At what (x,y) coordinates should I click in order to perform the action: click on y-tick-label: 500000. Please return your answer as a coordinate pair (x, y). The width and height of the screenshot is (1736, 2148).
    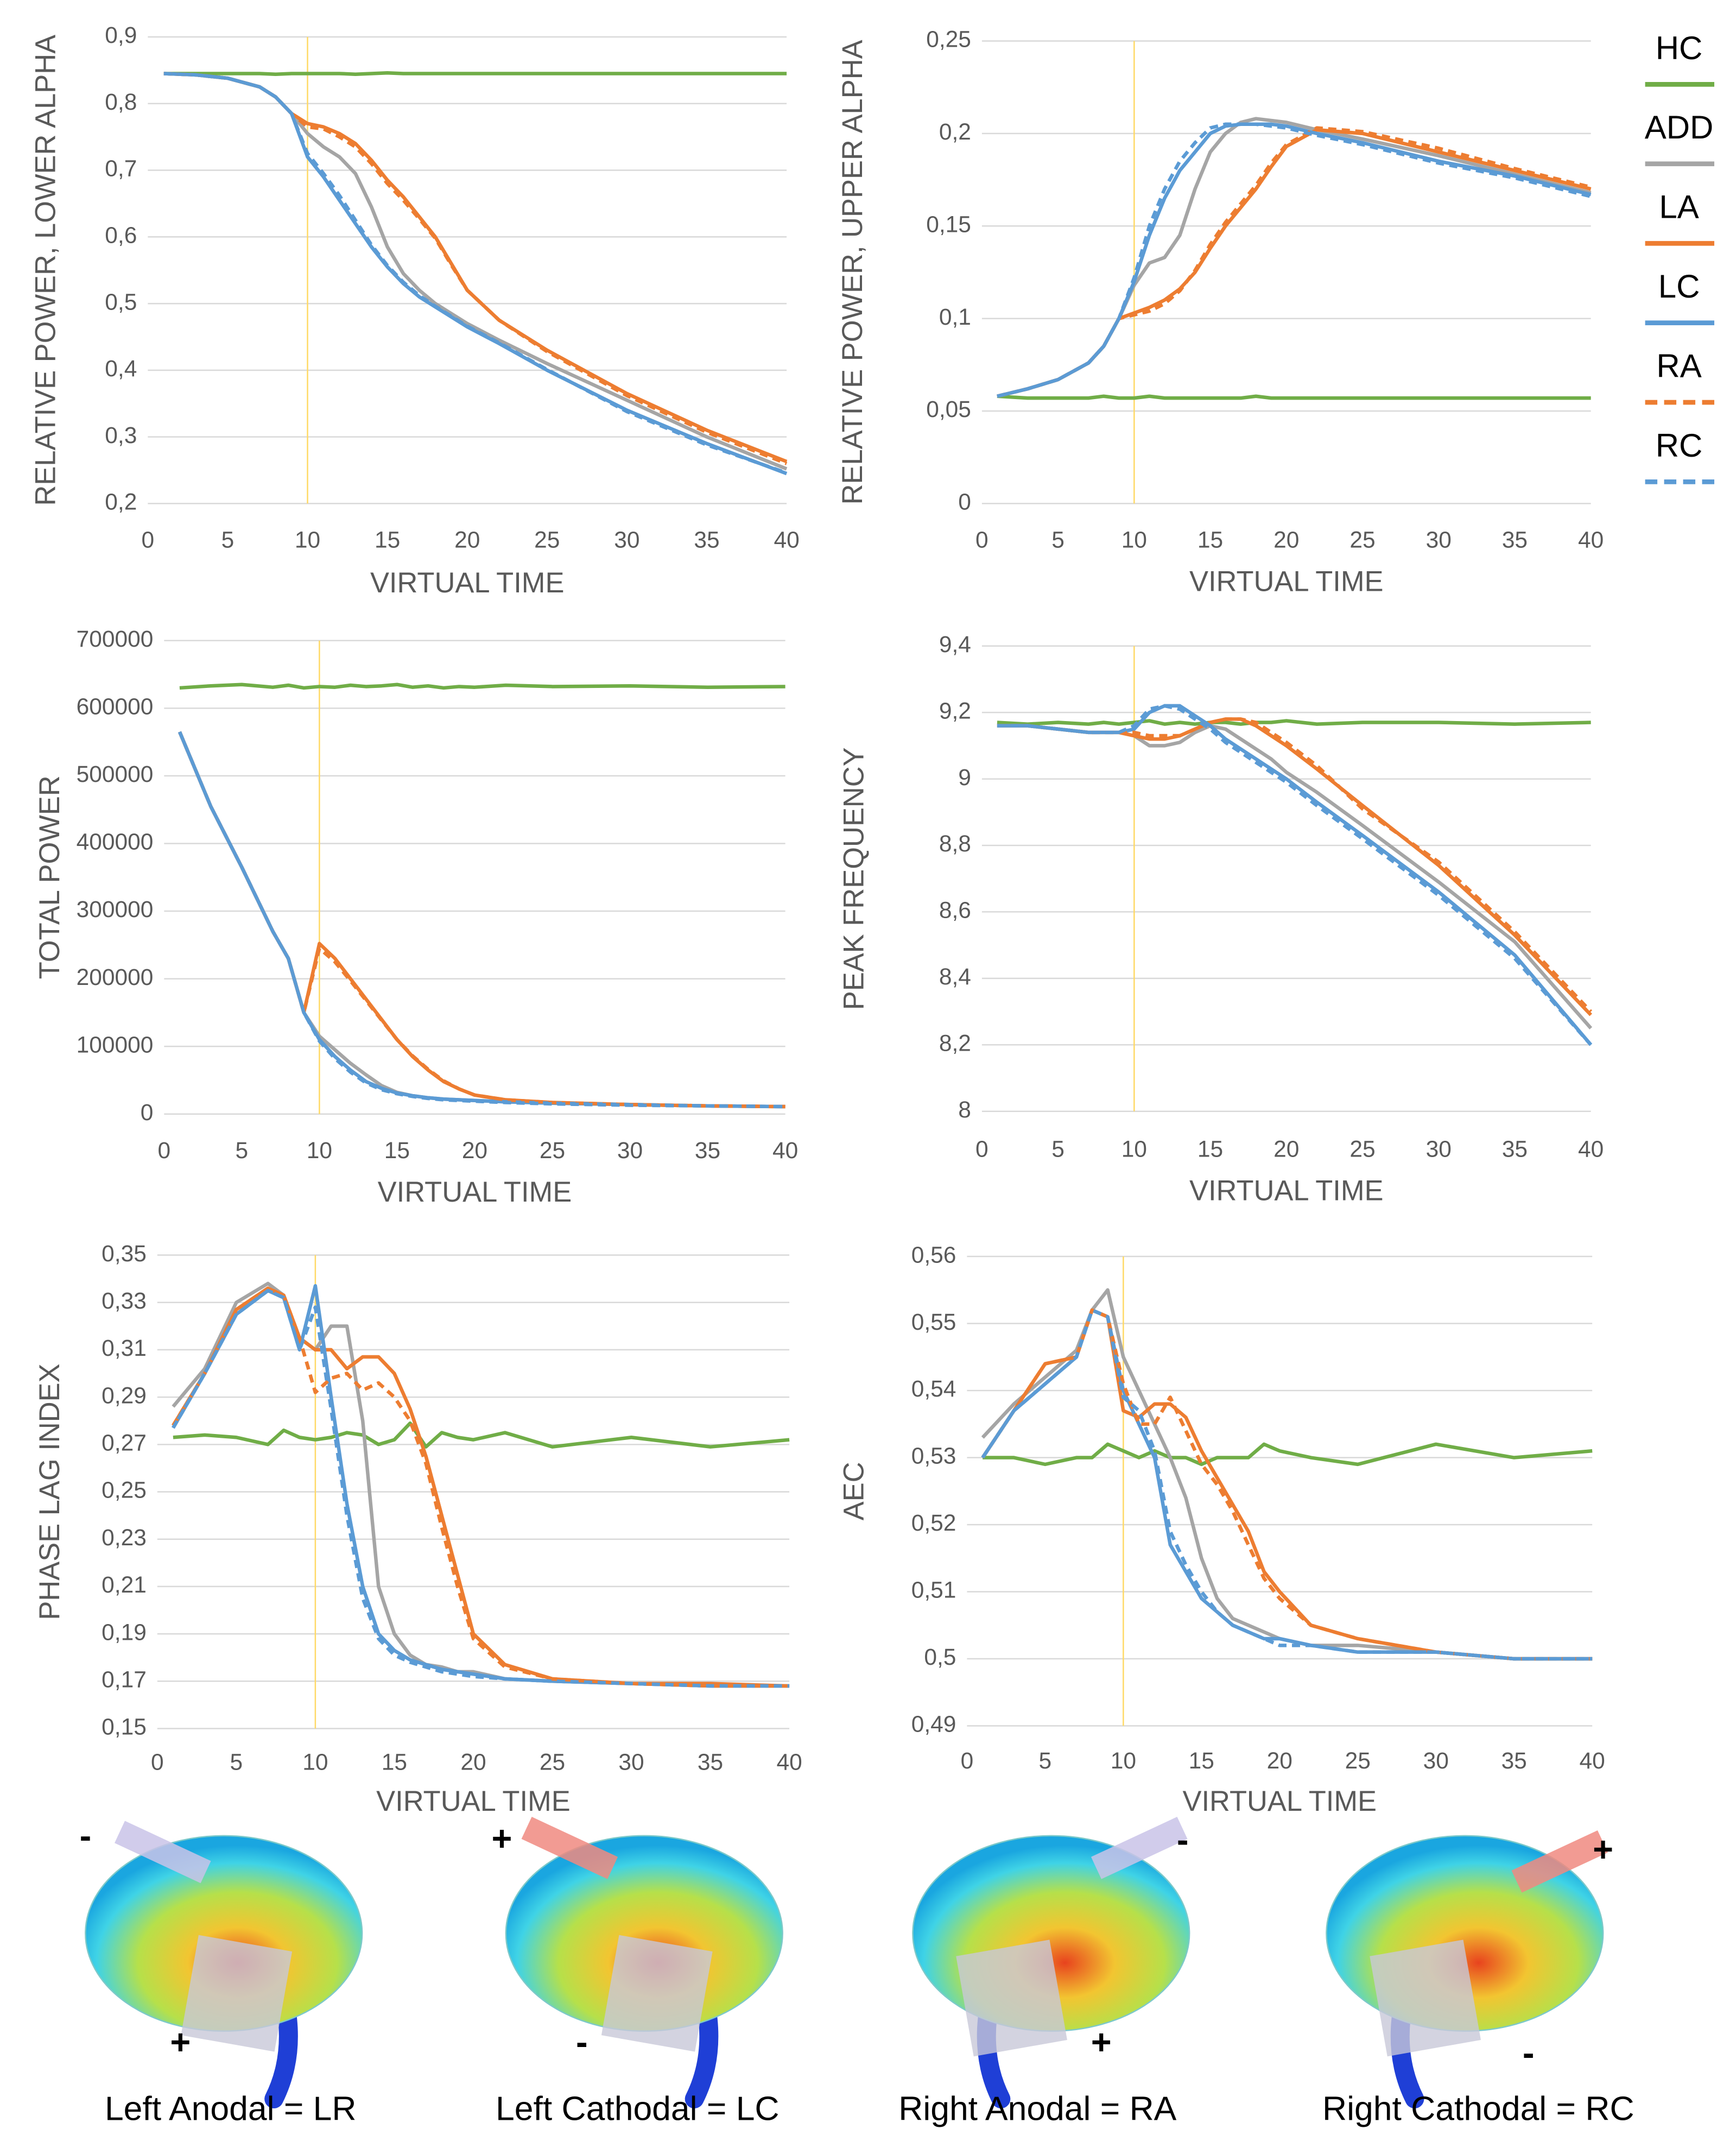
    Looking at the image, I should click on (116, 774).